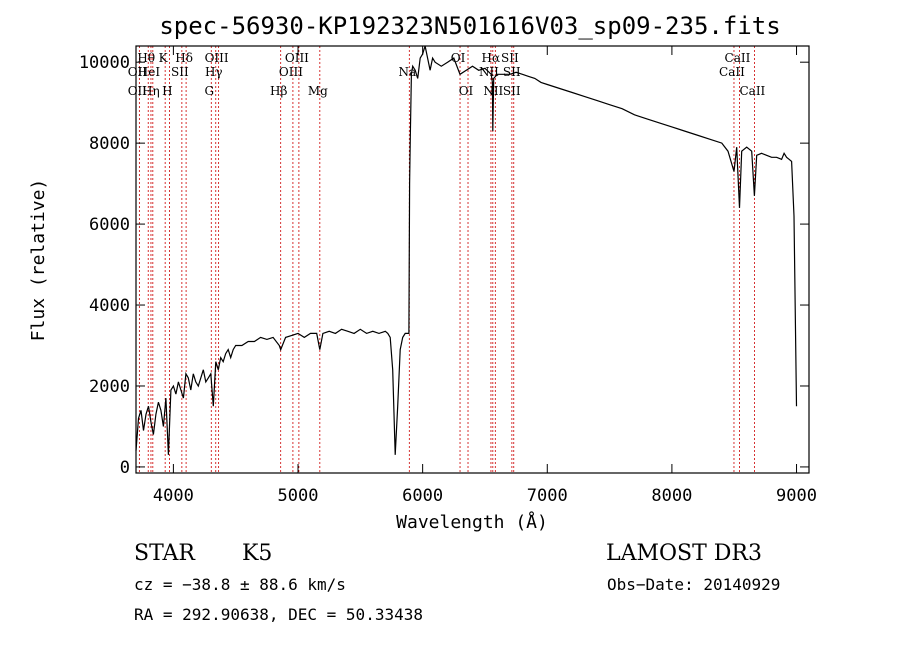 This screenshot has width=900, height=649. I want to click on spectral-line-label: Hβ, so click(278, 91).